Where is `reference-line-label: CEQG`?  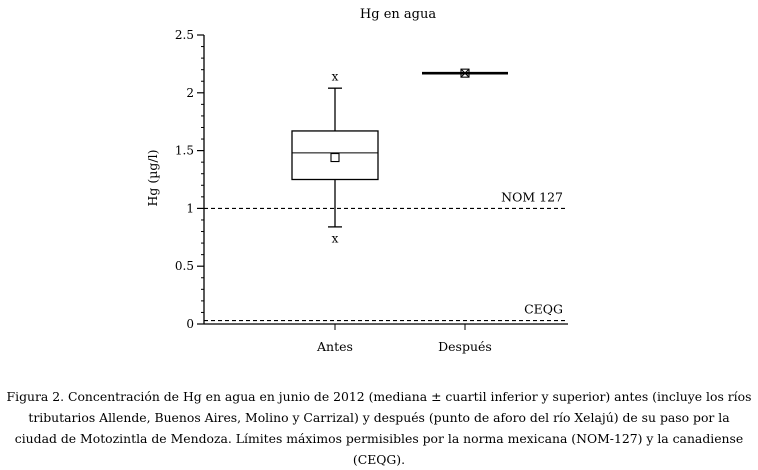
reference-line-label: CEQG is located at coordinates (543, 309).